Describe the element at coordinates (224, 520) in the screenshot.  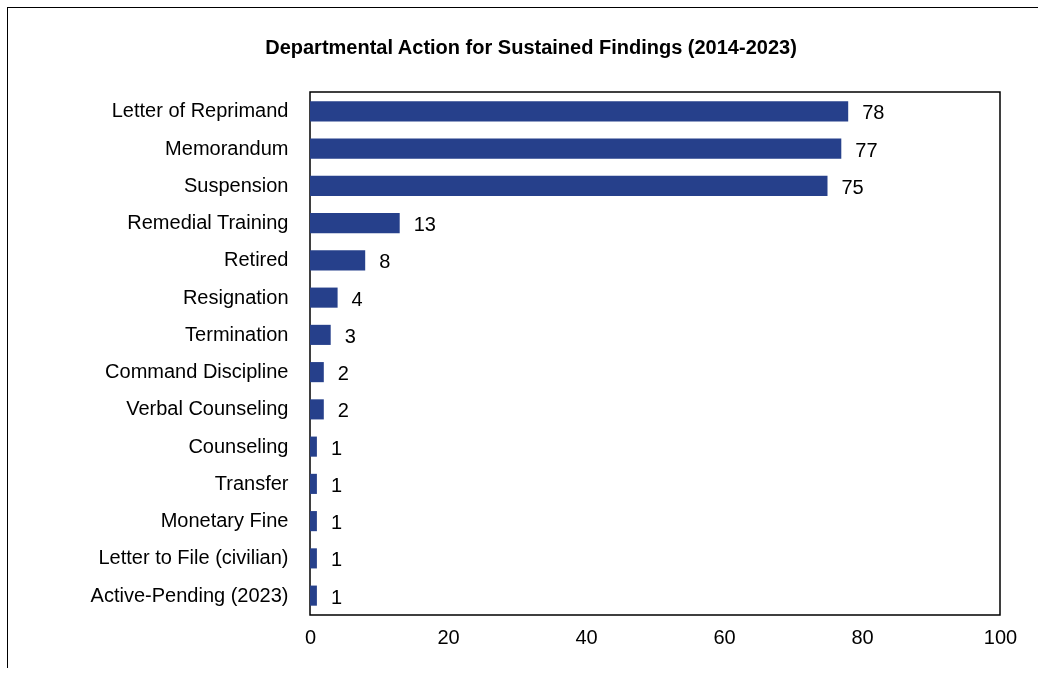
I see `y-tick-label: Monetary Fine` at that location.